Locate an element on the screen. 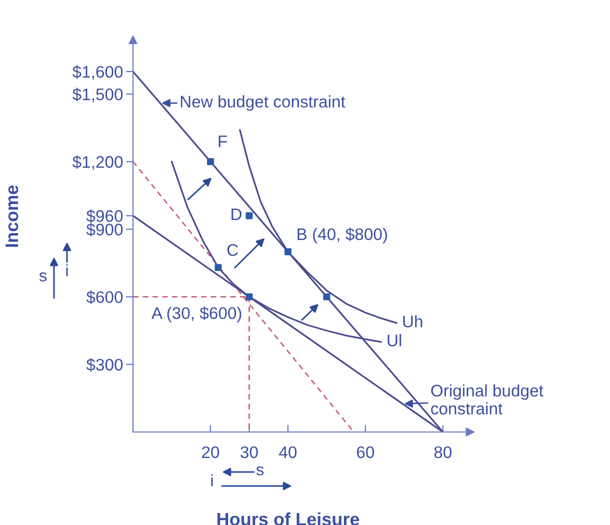  annotation: F is located at coordinates (222, 142).